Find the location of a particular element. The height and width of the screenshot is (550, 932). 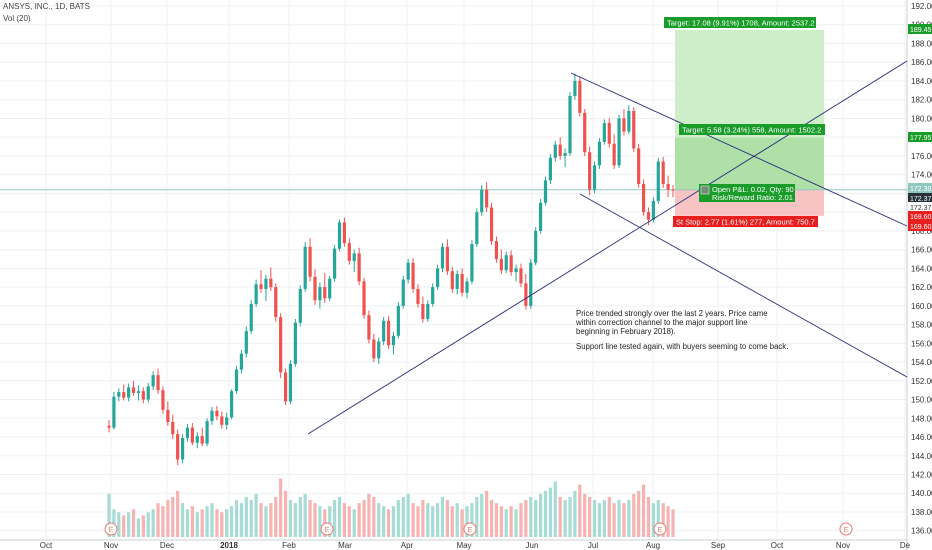

y-tick-label: 166.00 is located at coordinates (921, 250).